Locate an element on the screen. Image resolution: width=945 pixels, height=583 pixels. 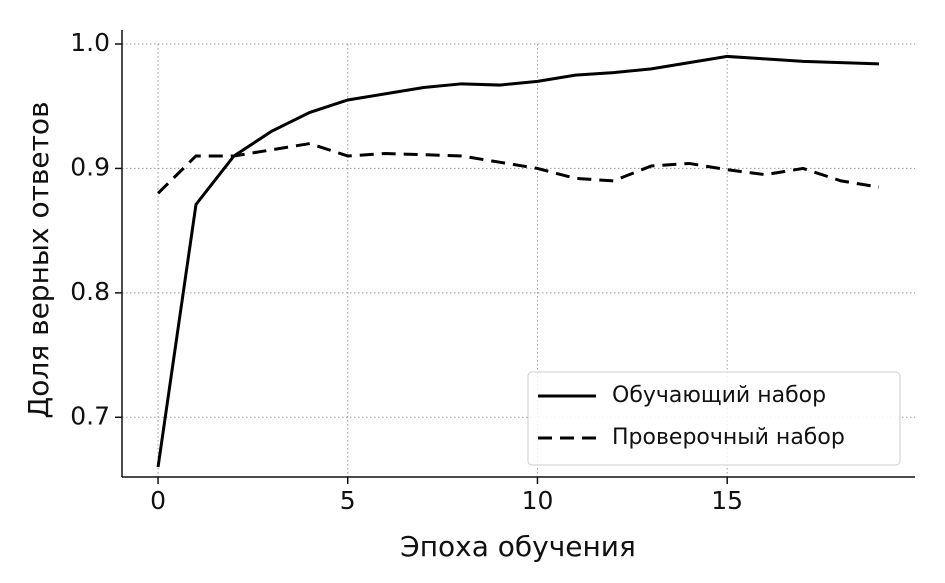
y-tick-label: 0.8 is located at coordinates (90, 291).